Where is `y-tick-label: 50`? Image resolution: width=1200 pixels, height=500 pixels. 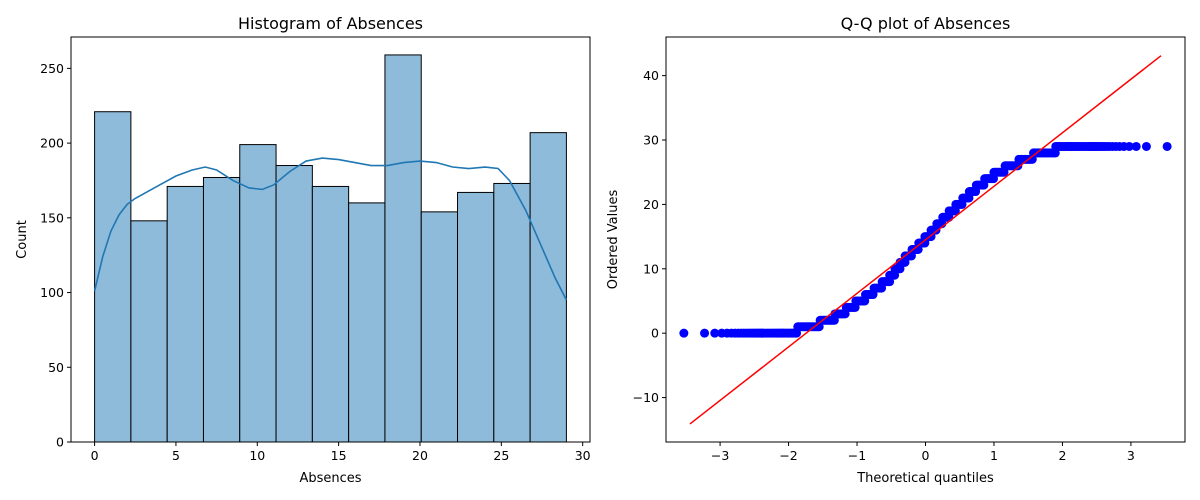 y-tick-label: 50 is located at coordinates (56, 367).